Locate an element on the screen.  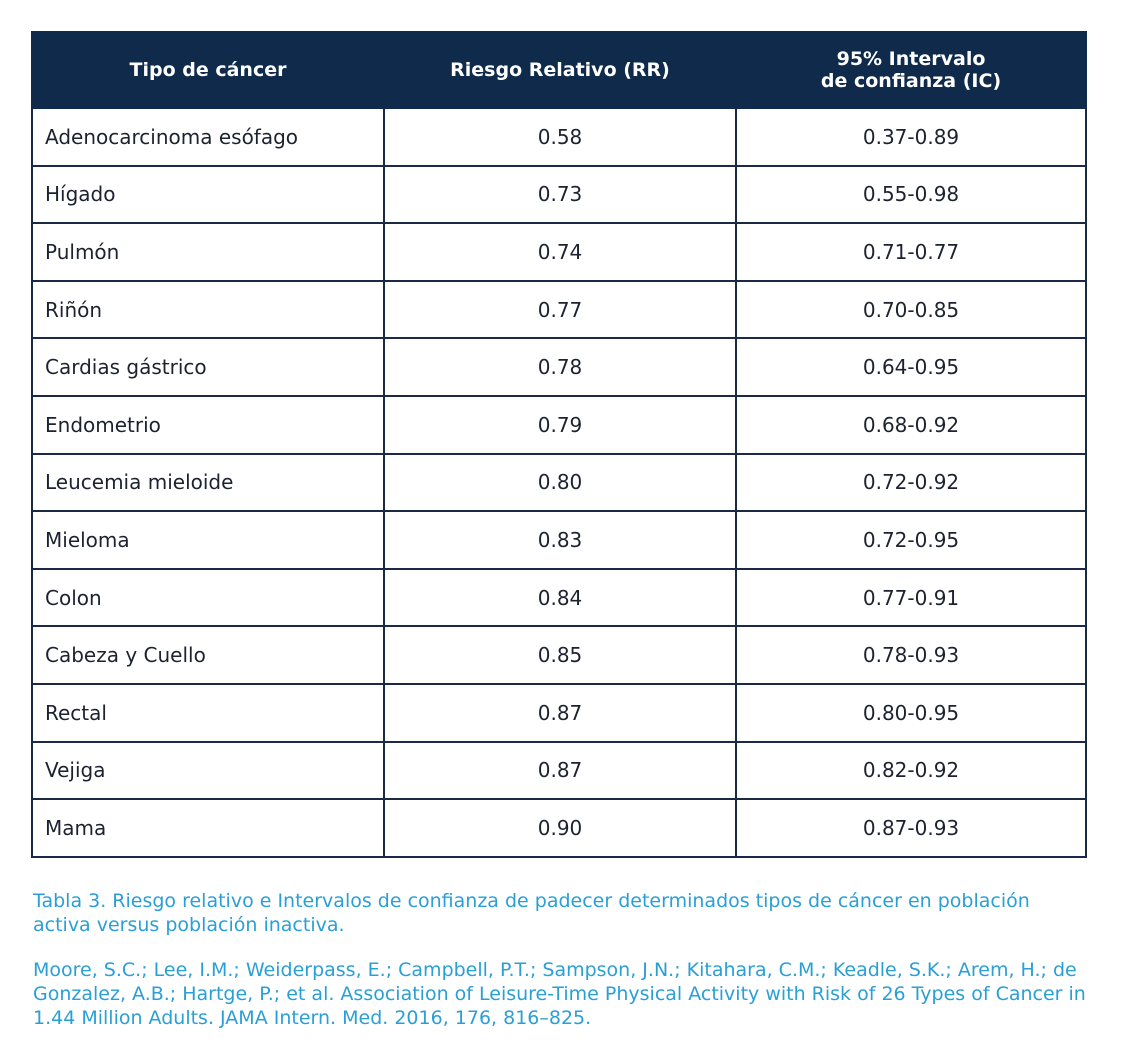
confidence-interval-cell: 0.70-0.85 is located at coordinates (911, 309).